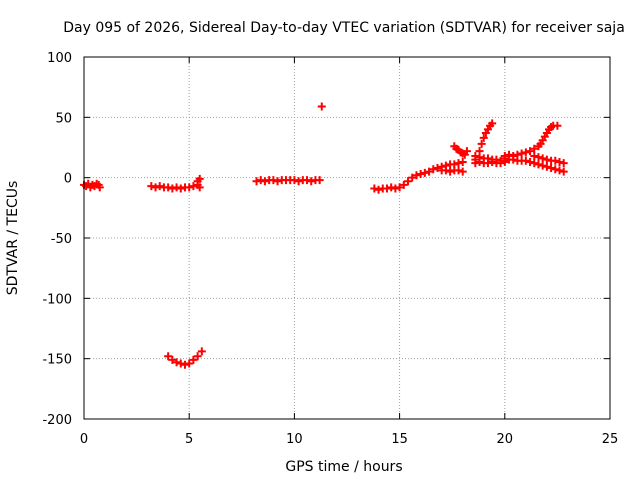 This screenshot has height=480, width=640. I want to click on x-axis-label: GPS time / hours, so click(343, 467).